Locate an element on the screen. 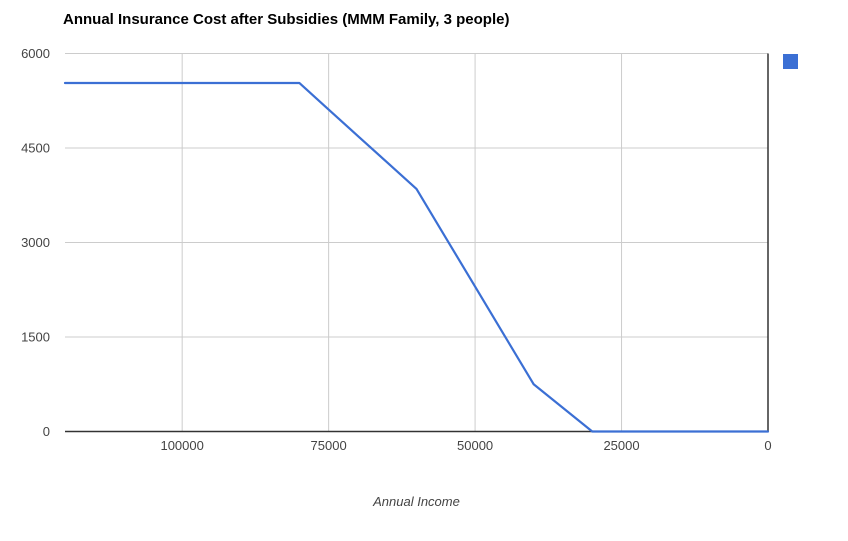 The width and height of the screenshot is (848, 541). legend-marker is located at coordinates (790, 61).